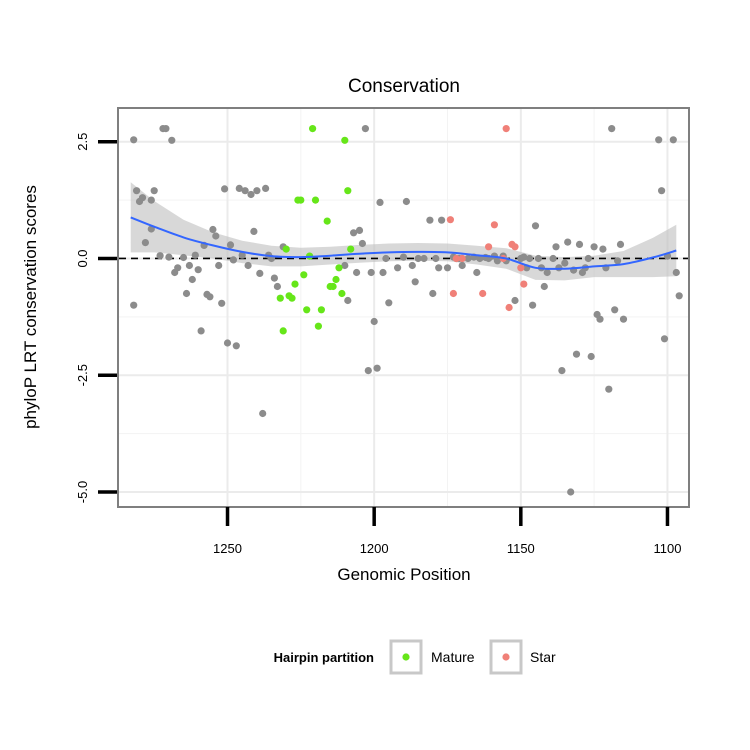  Describe the element at coordinates (403, 574) in the screenshot. I see `x-axis-title: Genomic Position` at that location.